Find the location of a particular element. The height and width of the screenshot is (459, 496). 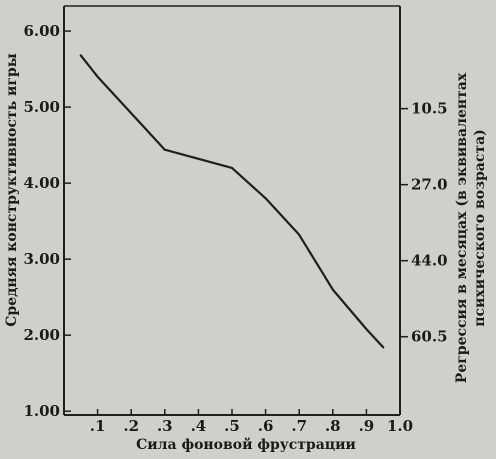

x-tick-label: 1.0 is located at coordinates (400, 426).